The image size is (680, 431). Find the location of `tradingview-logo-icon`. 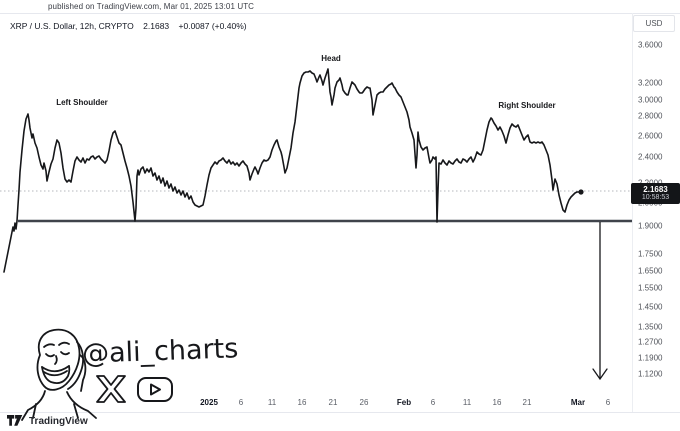

tradingview-logo-icon is located at coordinates (15, 420).